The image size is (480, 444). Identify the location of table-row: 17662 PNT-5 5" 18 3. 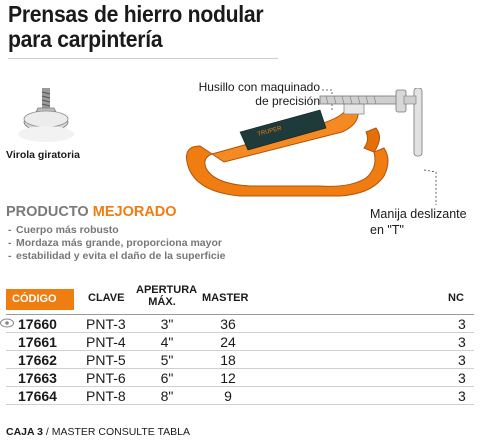
(240, 360).